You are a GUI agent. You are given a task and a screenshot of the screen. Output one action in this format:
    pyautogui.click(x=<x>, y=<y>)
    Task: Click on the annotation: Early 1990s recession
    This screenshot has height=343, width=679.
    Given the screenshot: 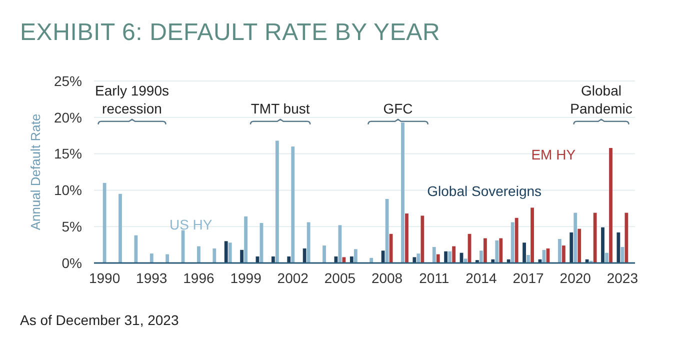 What is the action you would take?
    pyautogui.click(x=132, y=99)
    